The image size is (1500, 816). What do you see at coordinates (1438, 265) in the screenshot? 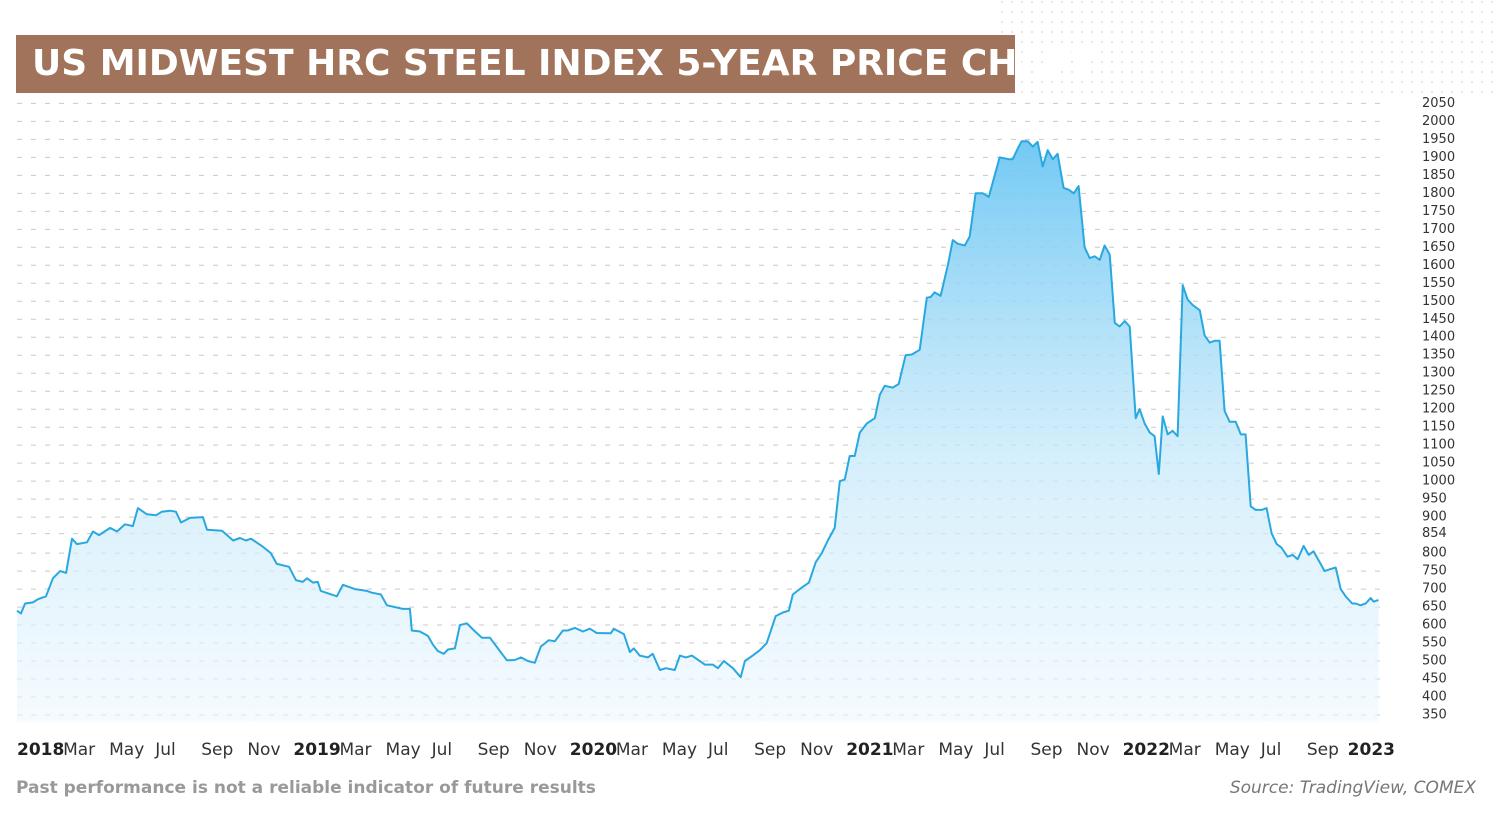
I see `y-tick-label: 1600` at bounding box center [1438, 265].